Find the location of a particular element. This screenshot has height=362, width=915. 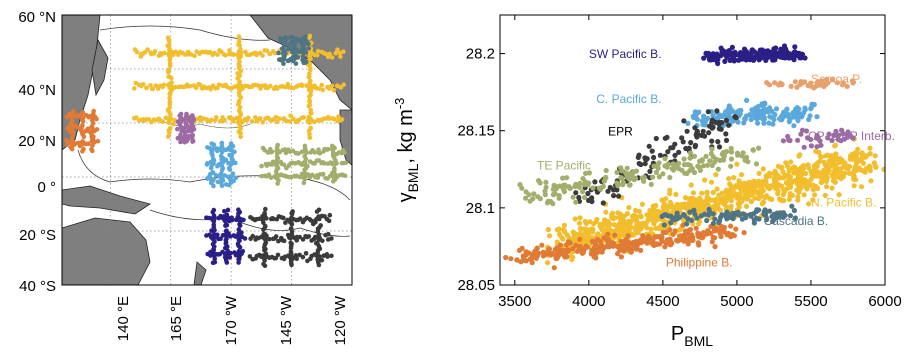

series-annotation: Samoa P. is located at coordinates (836, 79).